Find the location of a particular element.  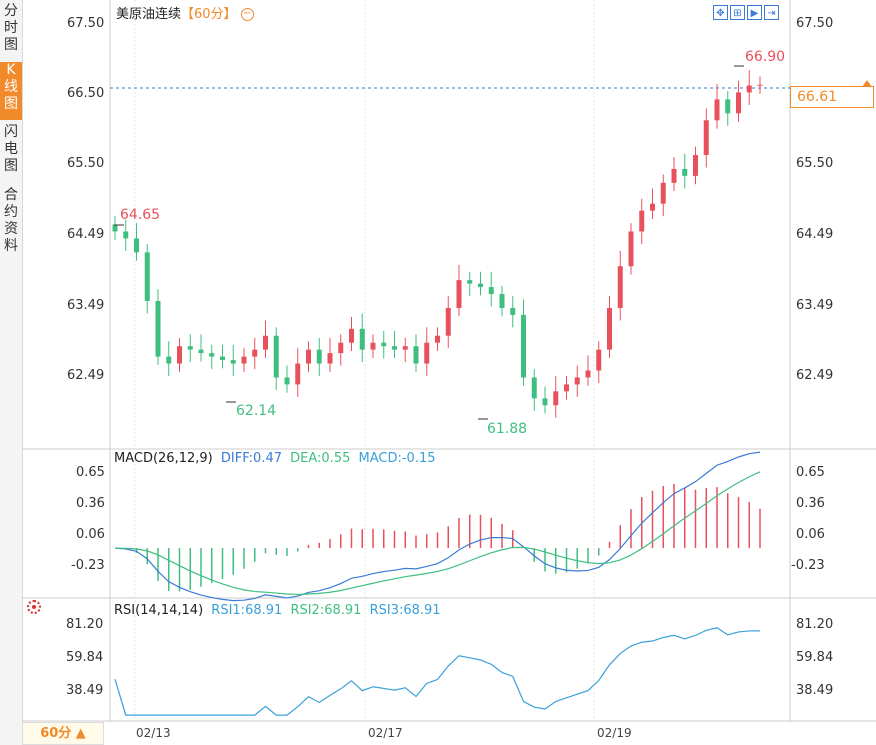

period-label: 【60分】 is located at coordinates (209, 14).